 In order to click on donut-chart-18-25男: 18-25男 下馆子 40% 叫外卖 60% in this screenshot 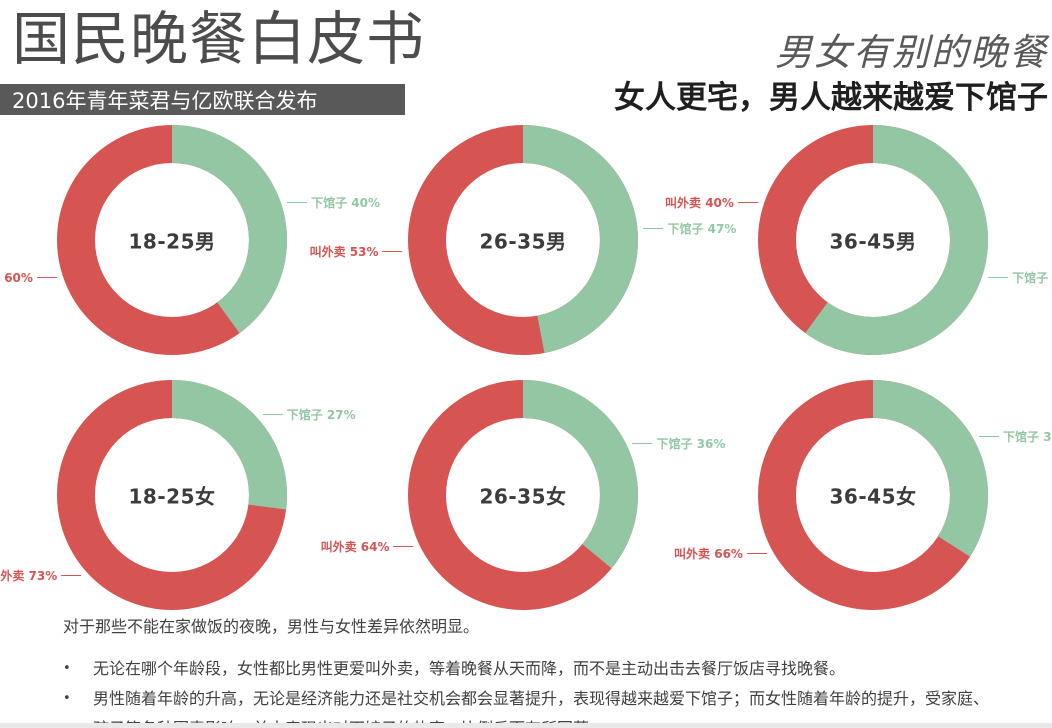, I will do `click(190, 241)`.